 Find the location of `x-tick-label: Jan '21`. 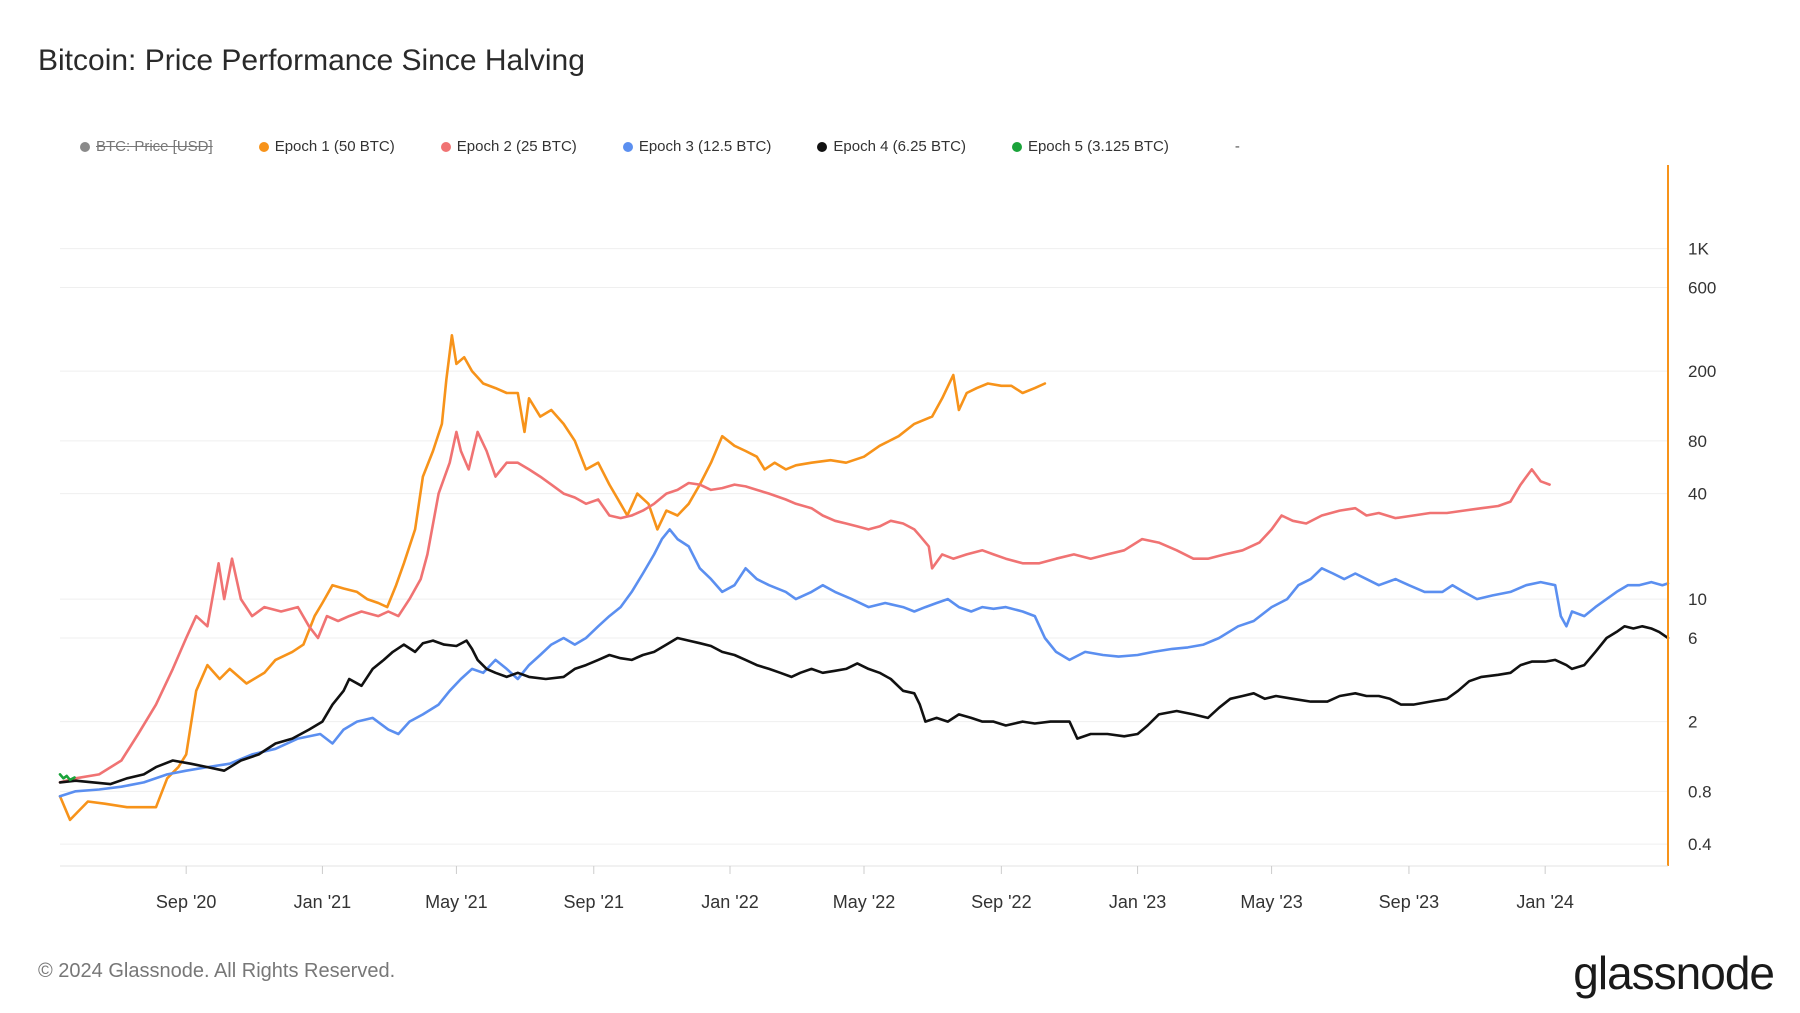

x-tick-label: Jan '21 is located at coordinates (322, 902).